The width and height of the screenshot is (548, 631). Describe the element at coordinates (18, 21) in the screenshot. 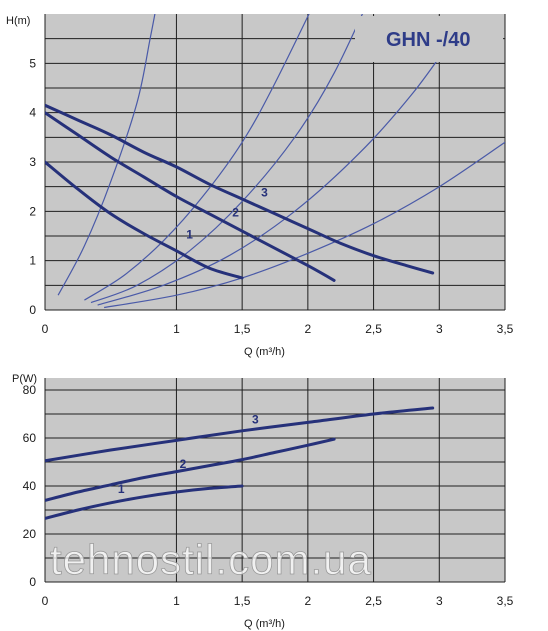

I see `head-chart-y-label: H(m)` at that location.